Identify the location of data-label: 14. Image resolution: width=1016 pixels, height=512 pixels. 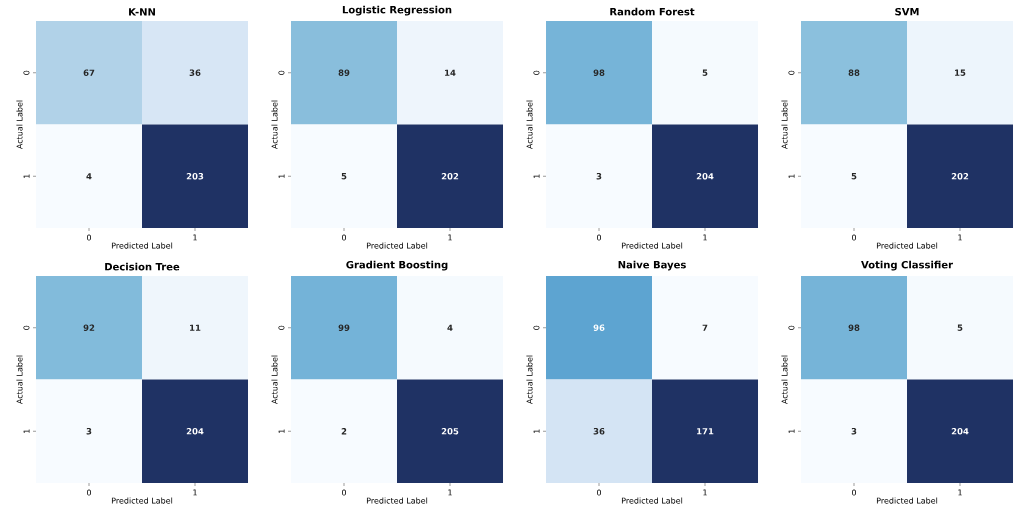
(450, 72).